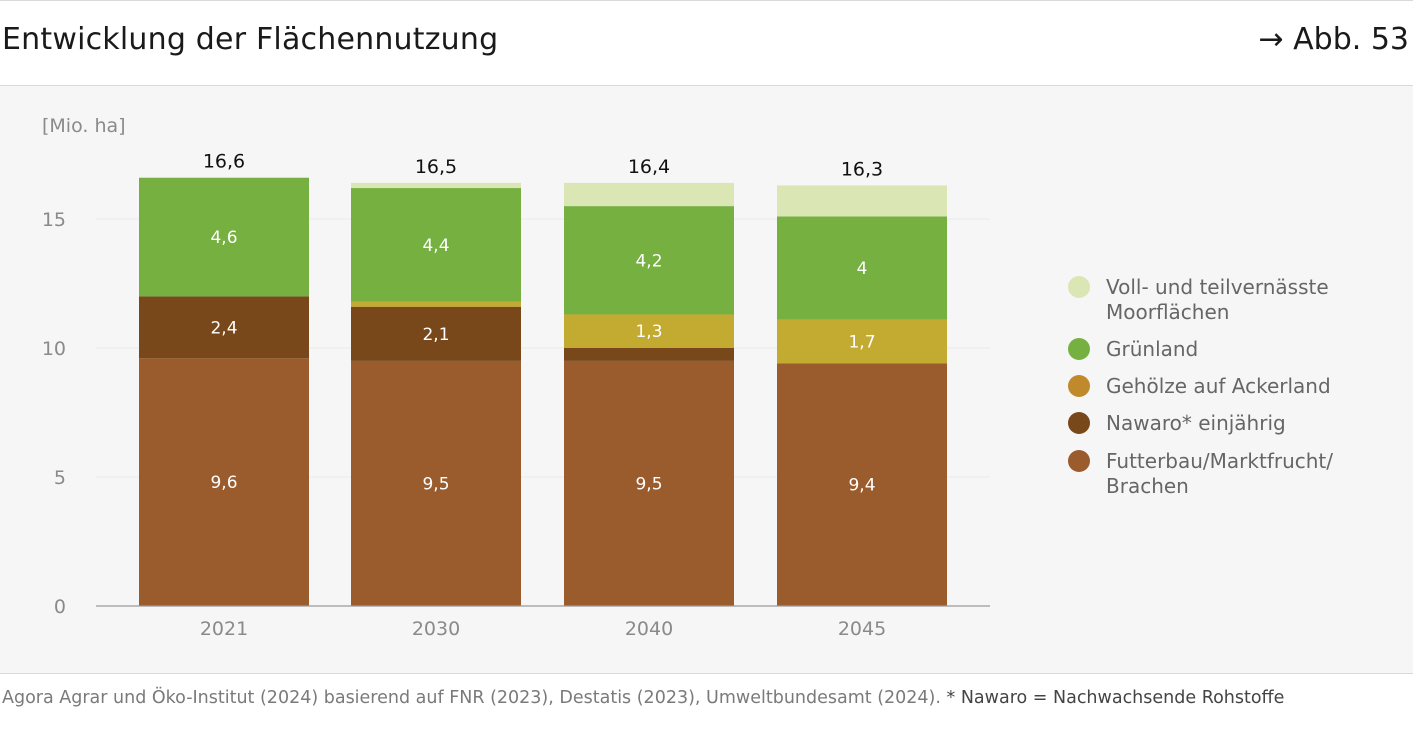 This screenshot has width=1413, height=732. Describe the element at coordinates (1196, 423) in the screenshot. I see `legend-label-nawaro: Nawaro* einjährig` at that location.